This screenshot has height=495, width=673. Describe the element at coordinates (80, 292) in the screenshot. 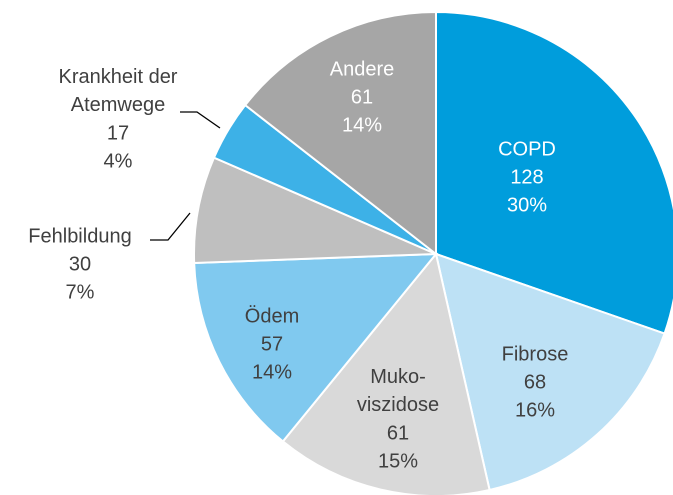

I see `share-label: 7%` at that location.